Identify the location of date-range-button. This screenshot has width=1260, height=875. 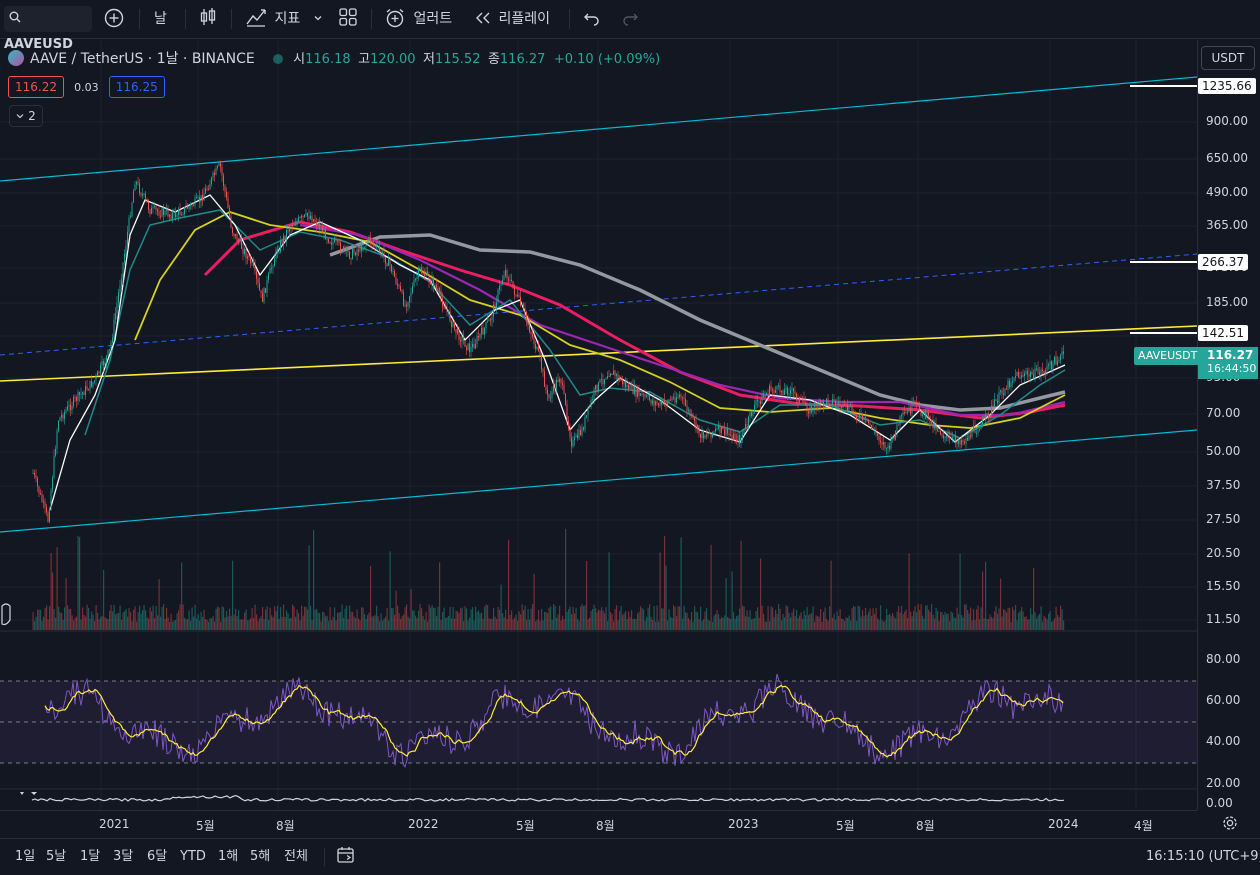
(346, 856).